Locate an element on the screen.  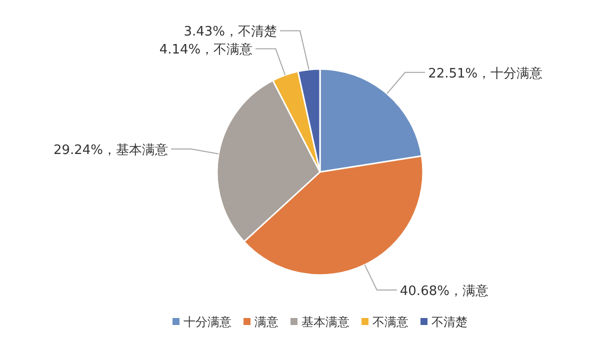
legend-label: 不清楚 is located at coordinates (450, 322).